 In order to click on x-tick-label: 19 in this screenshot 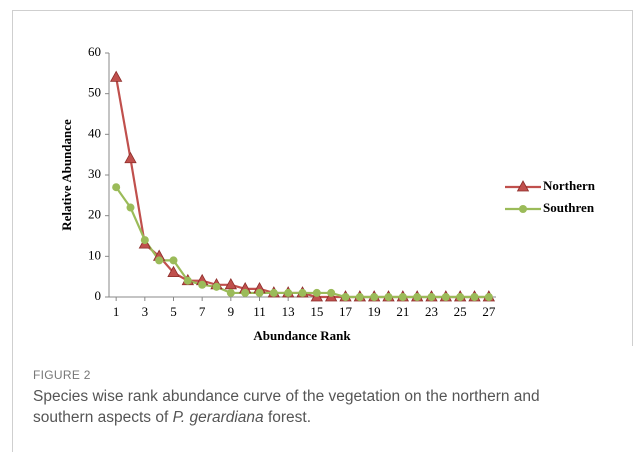, I will do `click(374, 311)`.